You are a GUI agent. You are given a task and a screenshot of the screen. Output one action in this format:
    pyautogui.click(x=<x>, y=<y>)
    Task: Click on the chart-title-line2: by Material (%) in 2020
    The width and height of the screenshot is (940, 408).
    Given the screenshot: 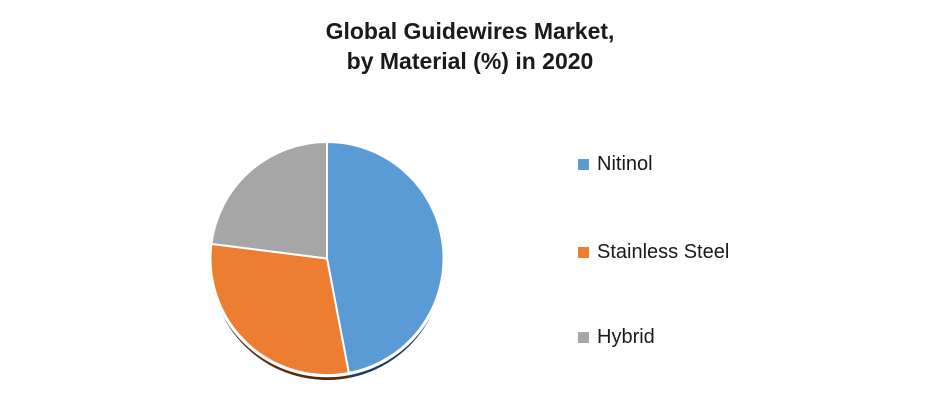 What is the action you would take?
    pyautogui.click(x=470, y=61)
    